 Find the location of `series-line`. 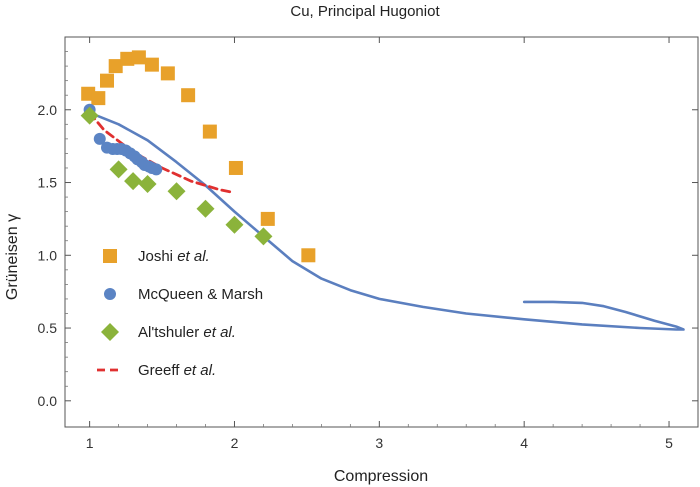

series-line is located at coordinates (162, 153).